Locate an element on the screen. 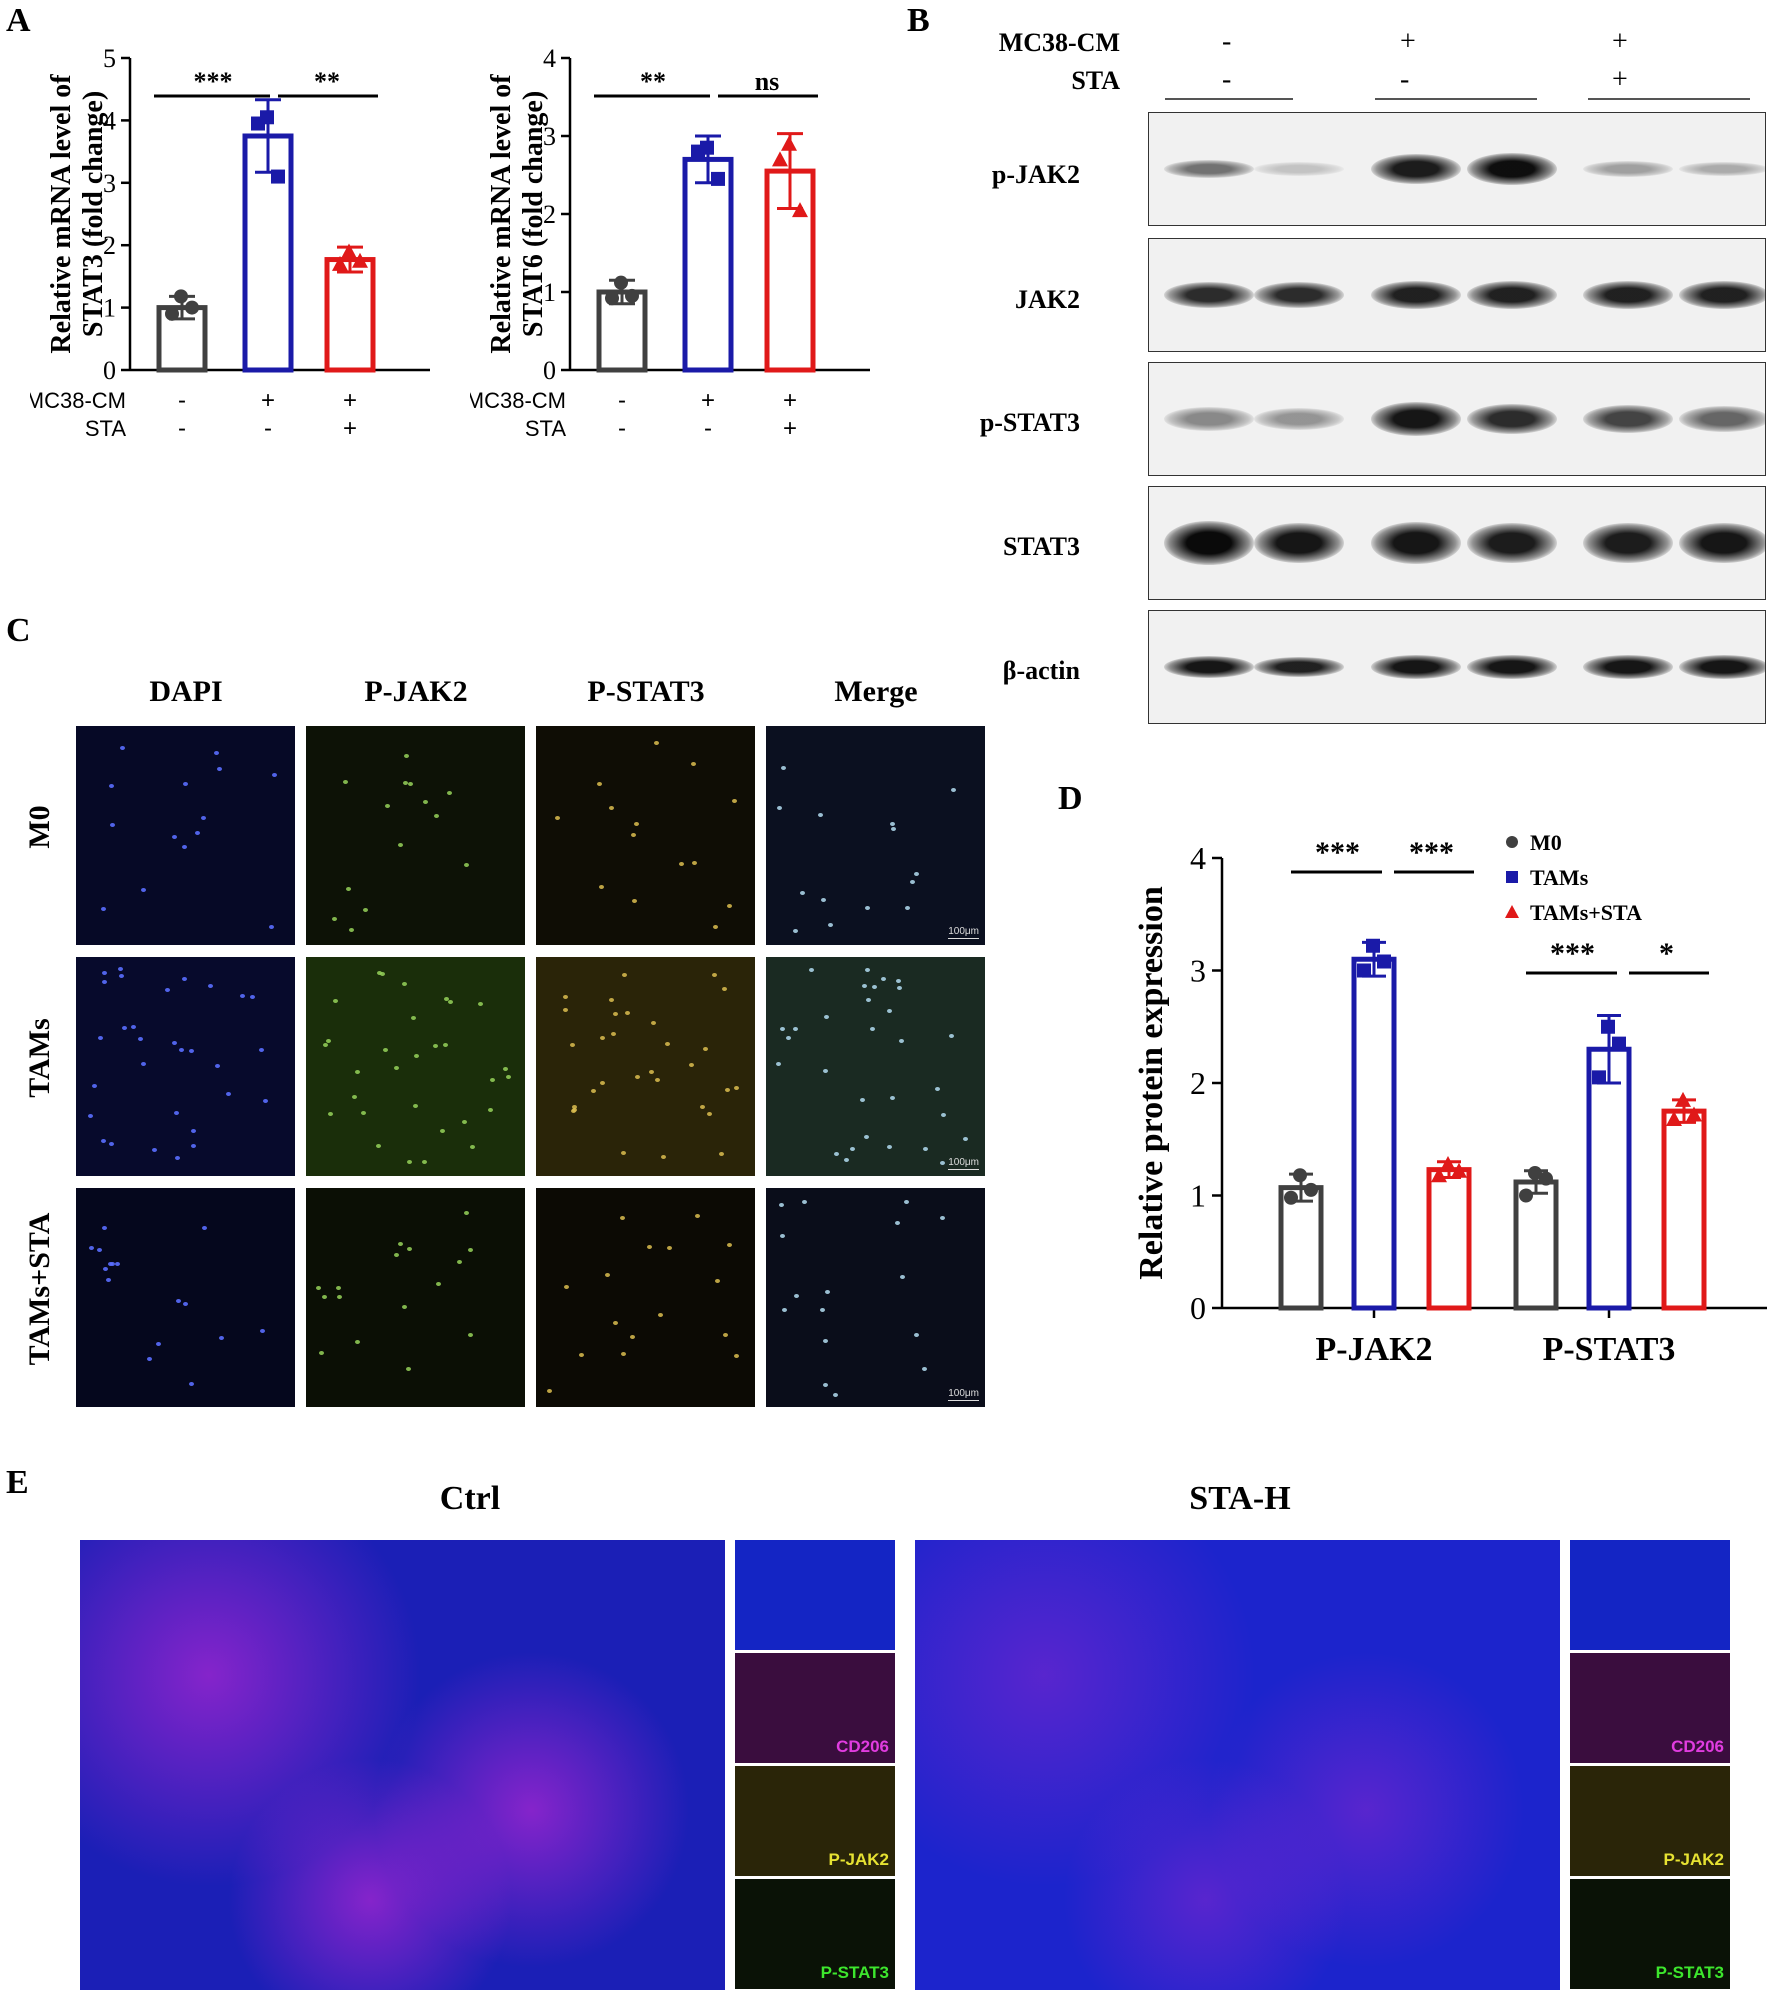  blot-sign-1-0: - is located at coordinates (1227, 79).